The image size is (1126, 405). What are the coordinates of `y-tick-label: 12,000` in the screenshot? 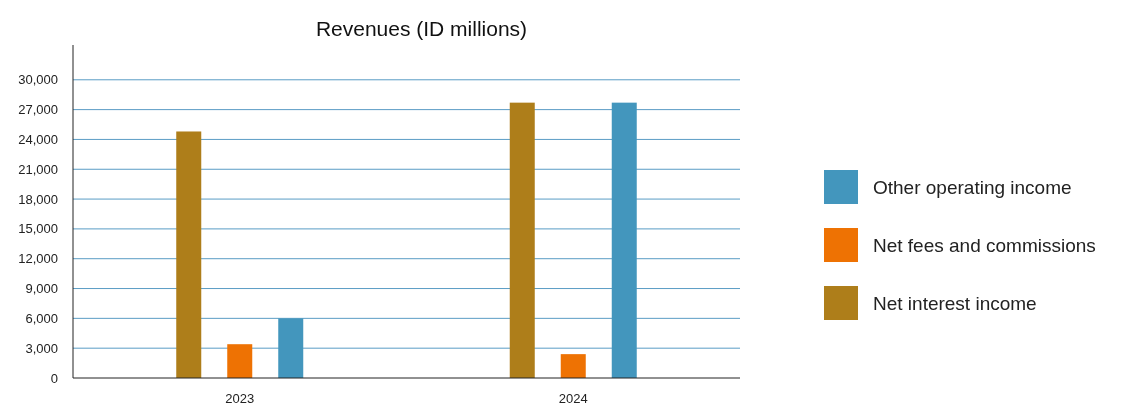 It's located at (38, 259).